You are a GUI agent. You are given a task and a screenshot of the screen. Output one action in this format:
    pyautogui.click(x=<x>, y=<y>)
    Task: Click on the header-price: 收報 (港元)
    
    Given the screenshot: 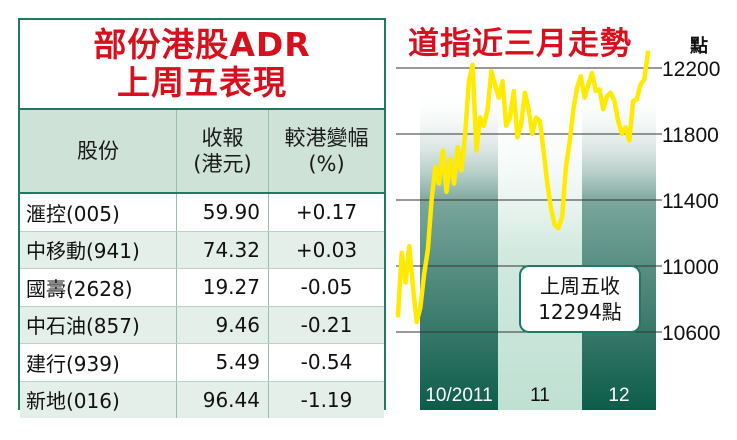 What is the action you would take?
    pyautogui.click(x=222, y=151)
    